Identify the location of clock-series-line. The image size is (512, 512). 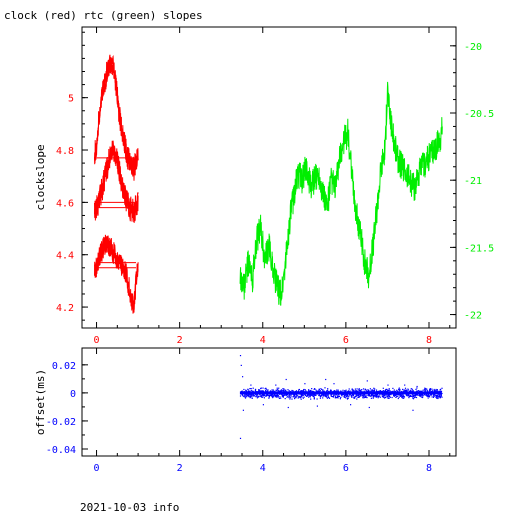
(116, 273).